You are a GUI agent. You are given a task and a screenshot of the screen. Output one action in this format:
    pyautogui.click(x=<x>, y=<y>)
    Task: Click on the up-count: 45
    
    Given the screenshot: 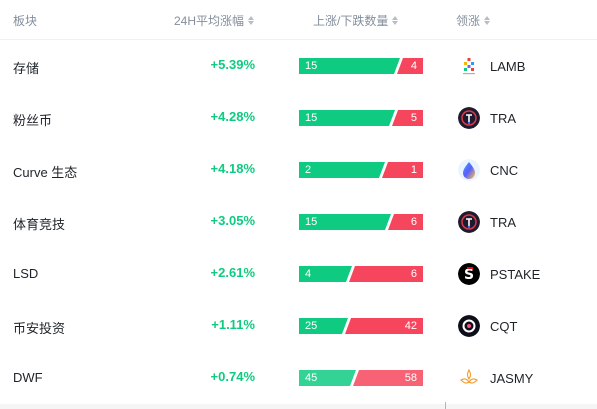 What is the action you would take?
    pyautogui.click(x=311, y=378)
    